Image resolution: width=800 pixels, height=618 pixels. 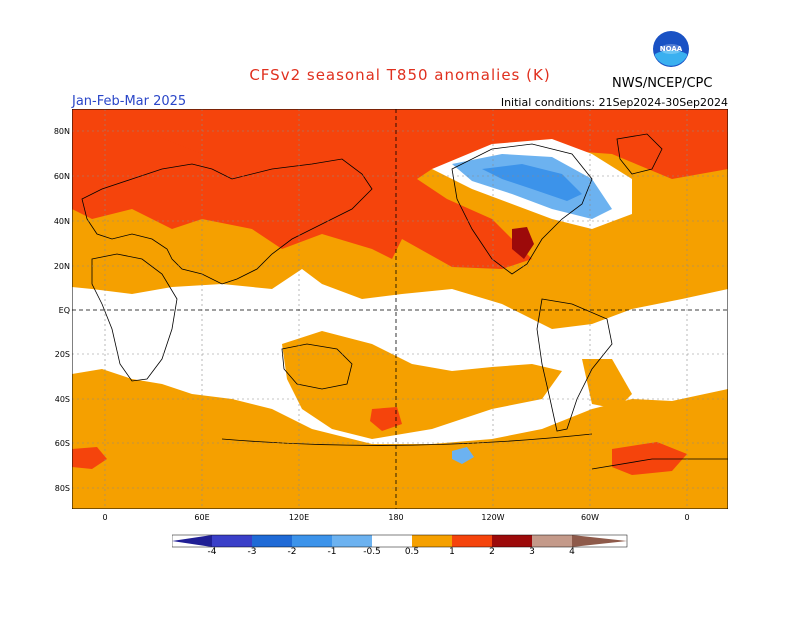 What do you see at coordinates (64, 310) in the screenshot?
I see `lat-label: EQ` at bounding box center [64, 310].